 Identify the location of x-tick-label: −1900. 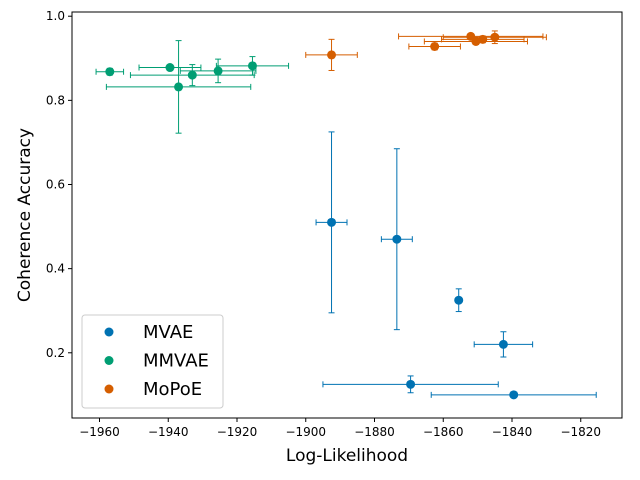
(305, 432).